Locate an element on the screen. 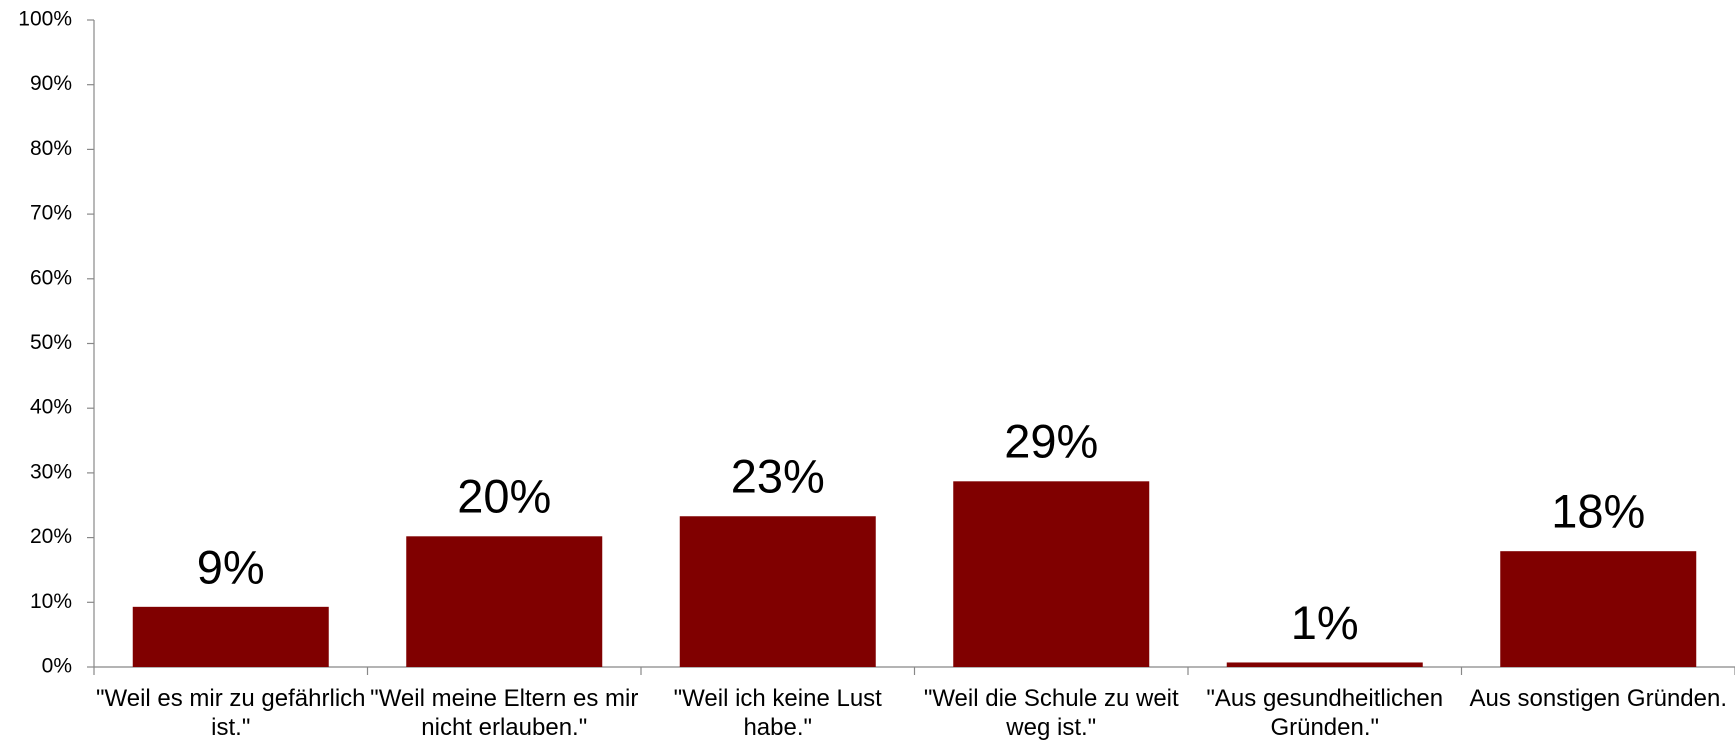  y-tick-label: 50% is located at coordinates (51, 342).